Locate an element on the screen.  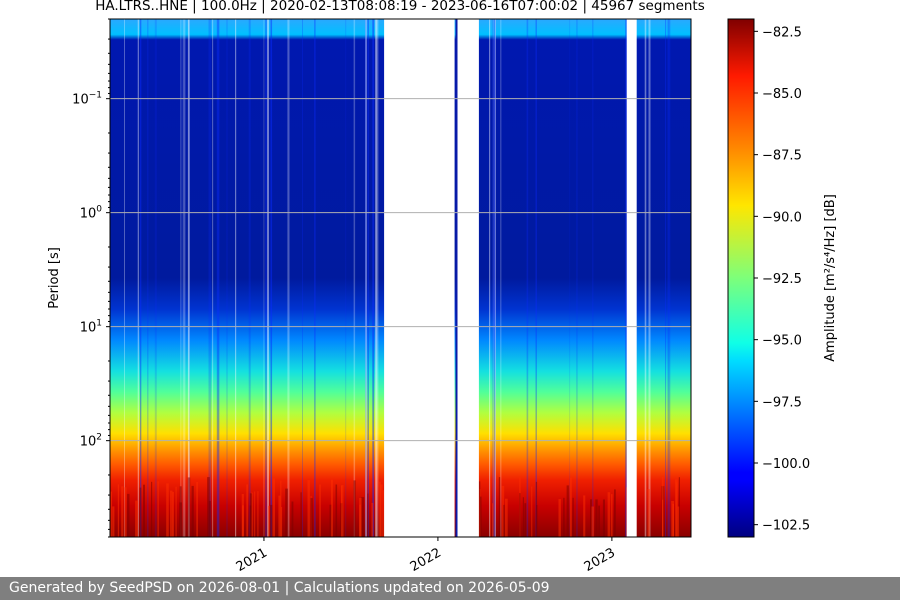
colorbar-tick-label: −95.0 is located at coordinates (782, 341).